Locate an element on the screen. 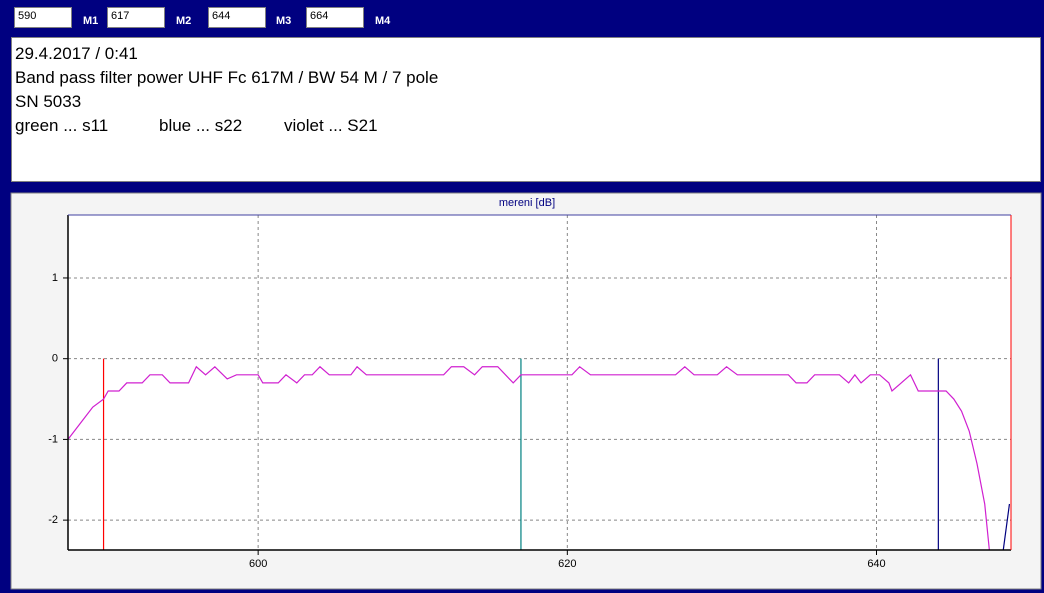 This screenshot has height=593, width=1044. legend-text: blue ... s22 is located at coordinates (201, 125).